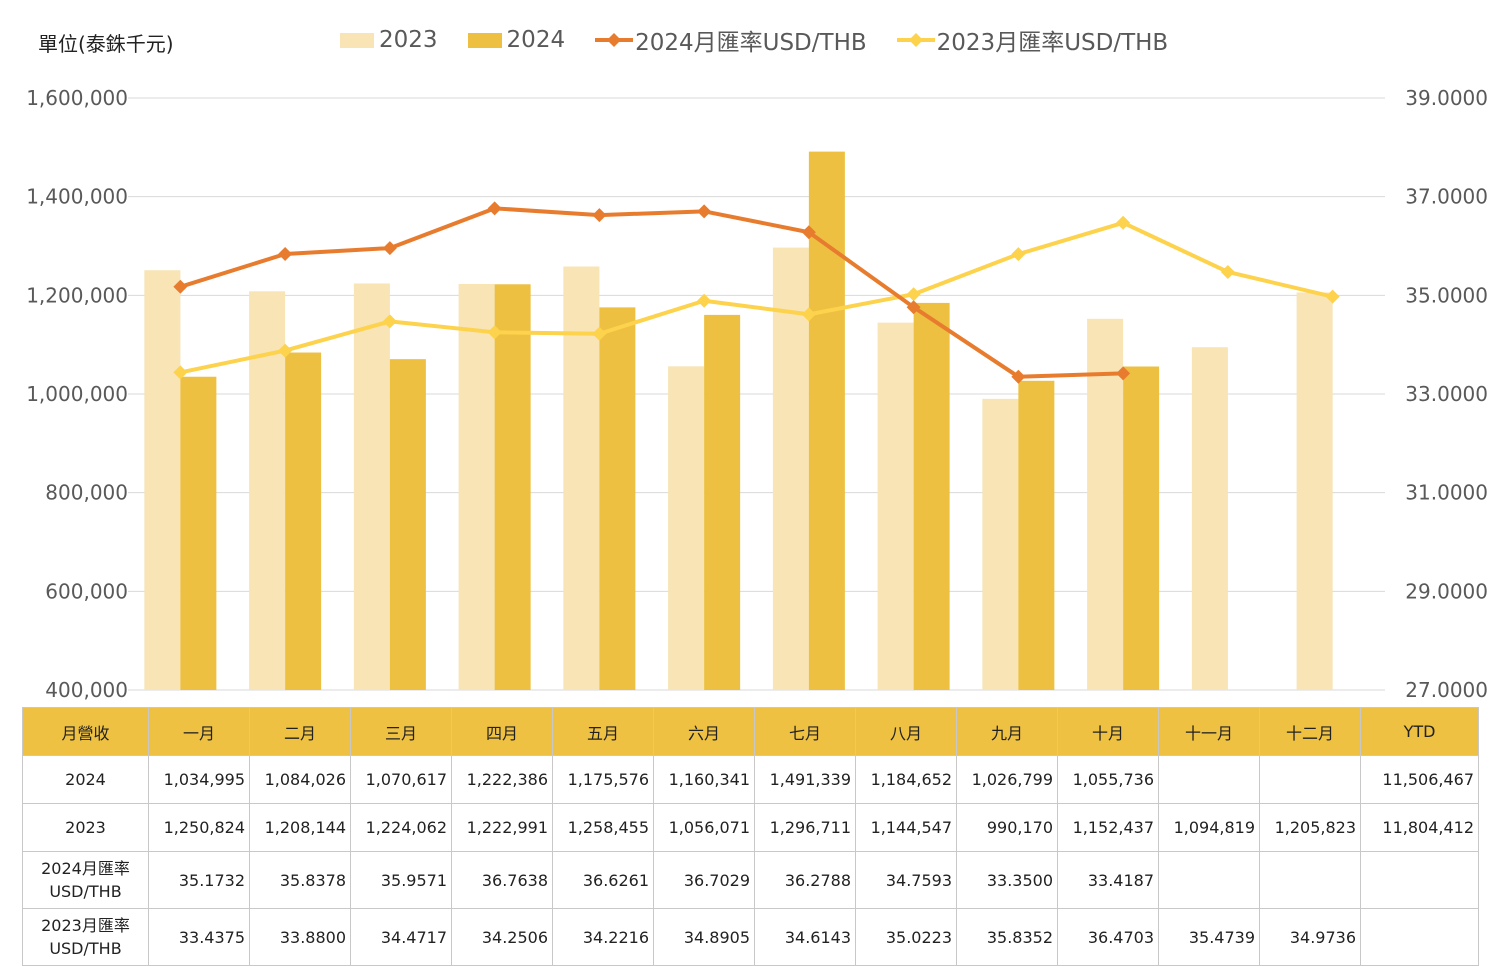  I want to click on table-cell: 1,224,062, so click(401, 827).